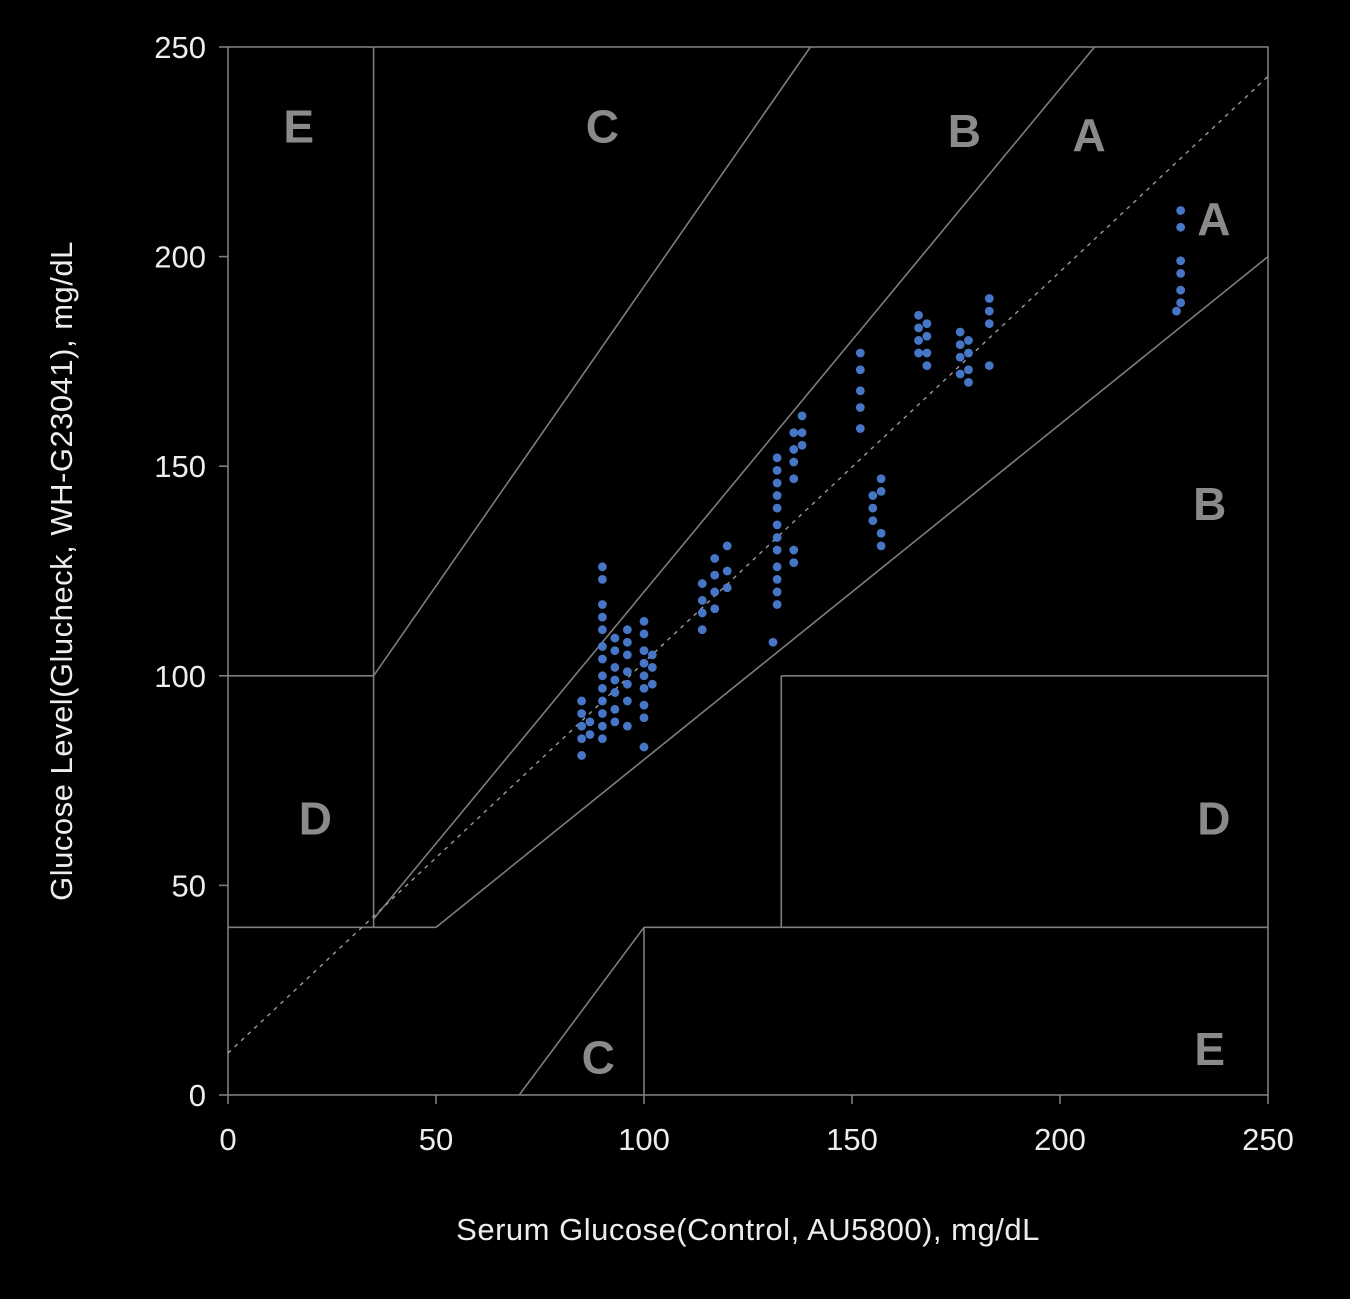 This screenshot has width=1350, height=1299. Describe the element at coordinates (1213, 219) in the screenshot. I see `zone-label-A: A` at that location.